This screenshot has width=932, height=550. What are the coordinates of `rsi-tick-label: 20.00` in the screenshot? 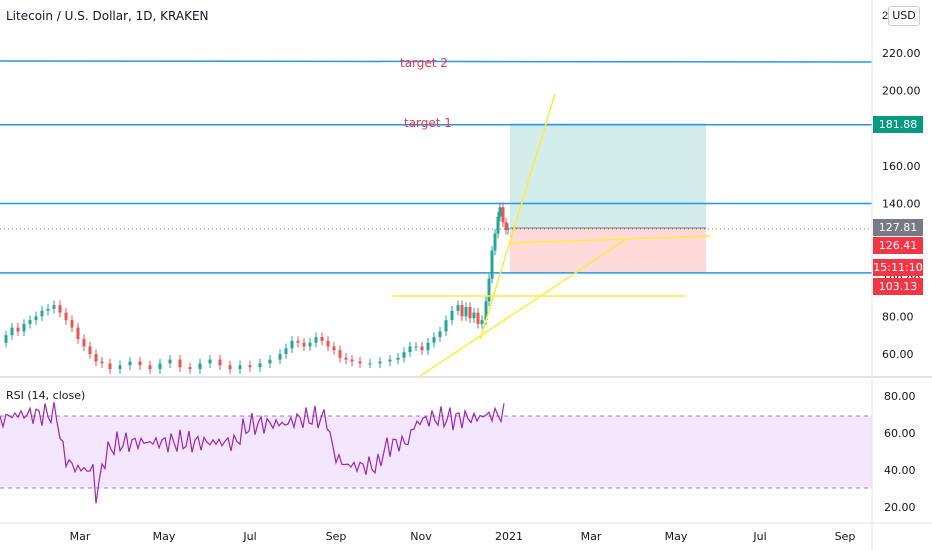 It's located at (900, 507).